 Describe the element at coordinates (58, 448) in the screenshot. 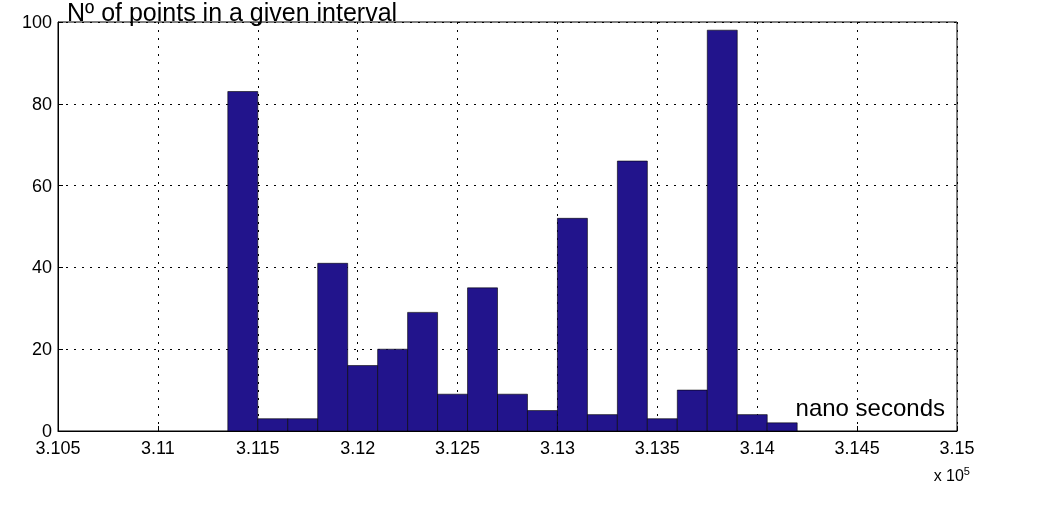

I see `x-tick-label: 3.105` at that location.